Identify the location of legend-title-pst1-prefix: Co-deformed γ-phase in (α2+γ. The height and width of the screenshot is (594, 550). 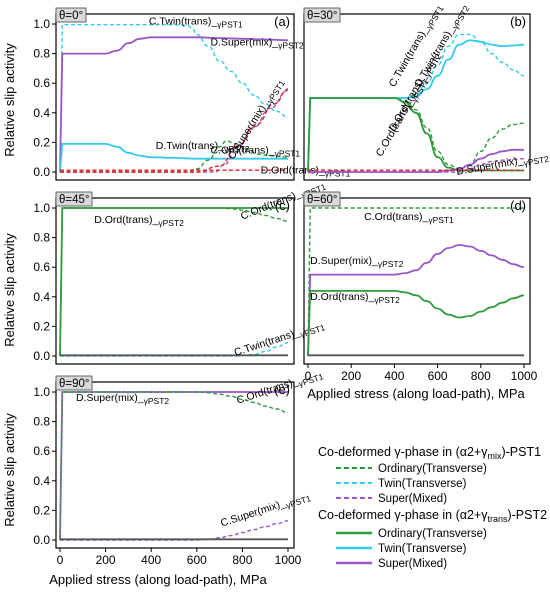
(403, 452).